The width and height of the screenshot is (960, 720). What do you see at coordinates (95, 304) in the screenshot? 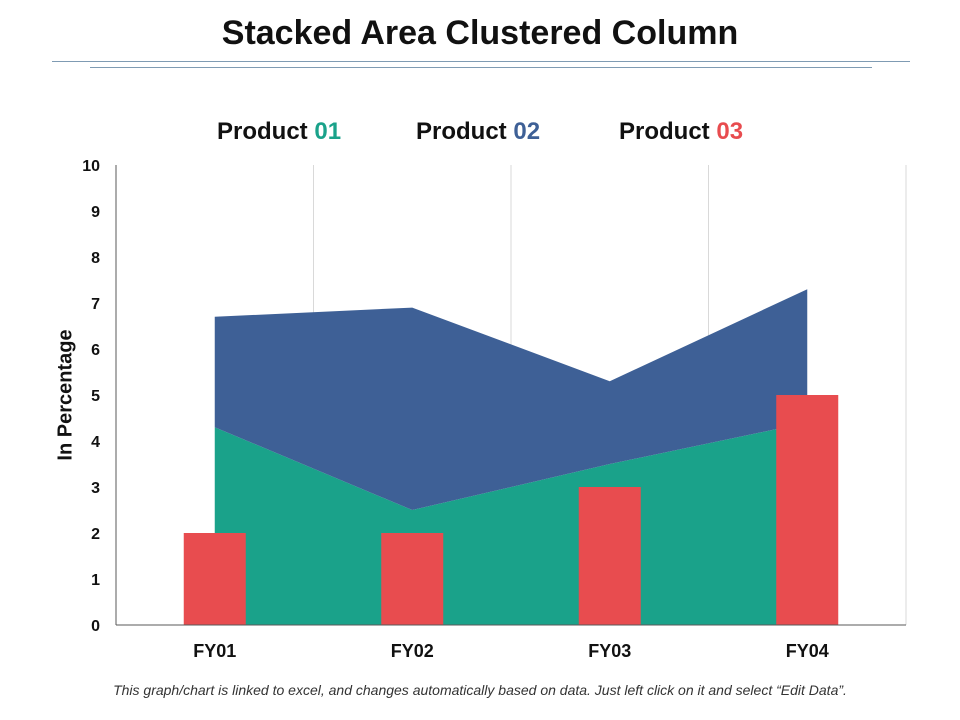
I see `y-tick-label: 7` at bounding box center [95, 304].